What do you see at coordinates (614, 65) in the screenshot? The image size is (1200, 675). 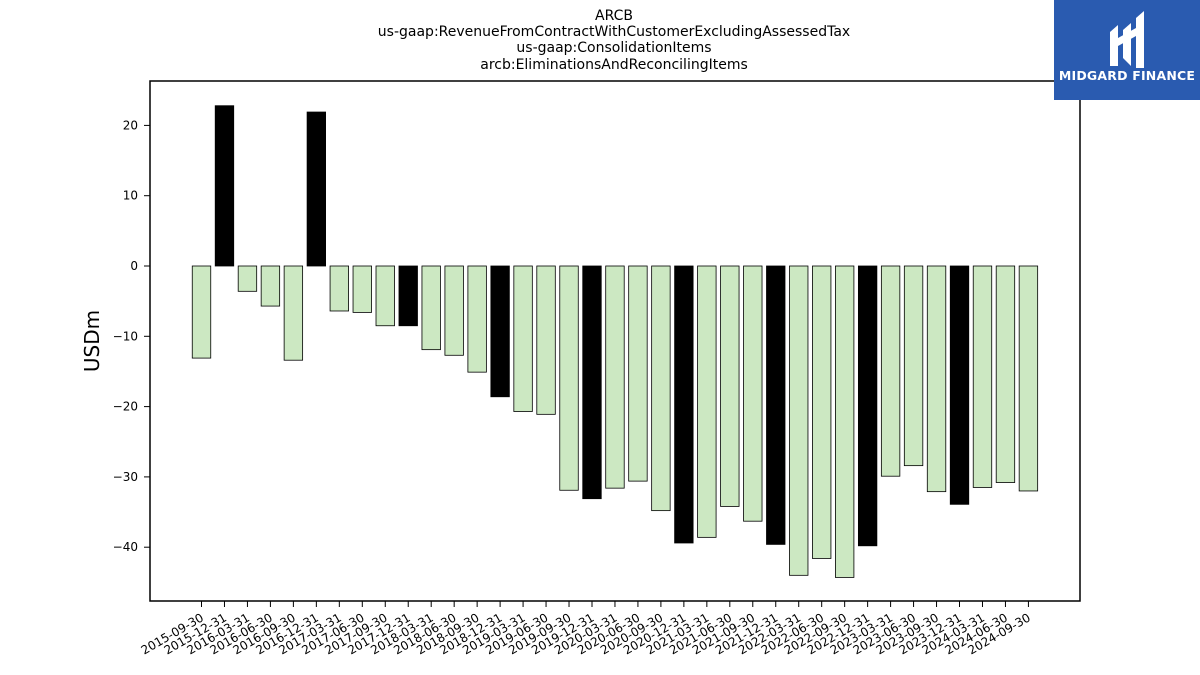 I see `title-line-4: arcb:EliminationsAndReconcilingItems` at bounding box center [614, 65].